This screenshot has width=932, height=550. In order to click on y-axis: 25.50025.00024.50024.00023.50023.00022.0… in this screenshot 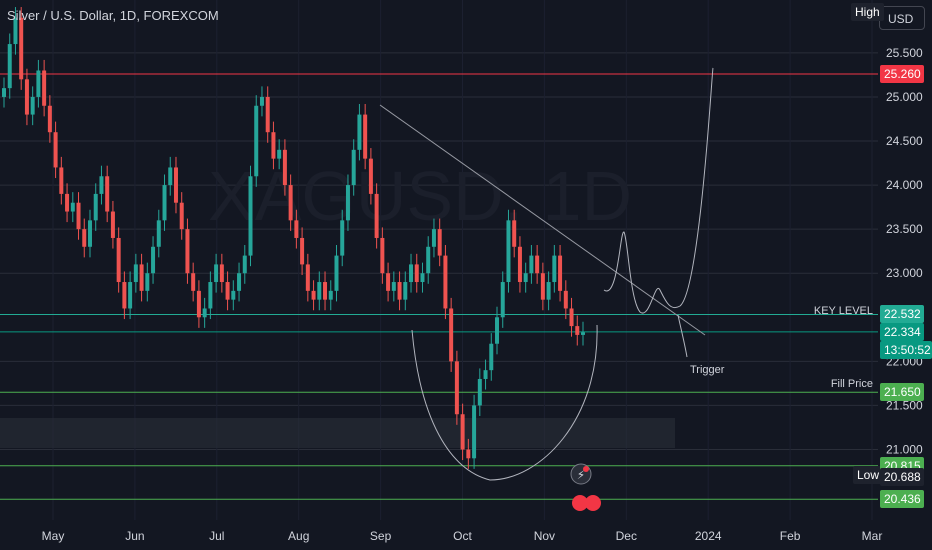, I will do `click(904, 251)`.